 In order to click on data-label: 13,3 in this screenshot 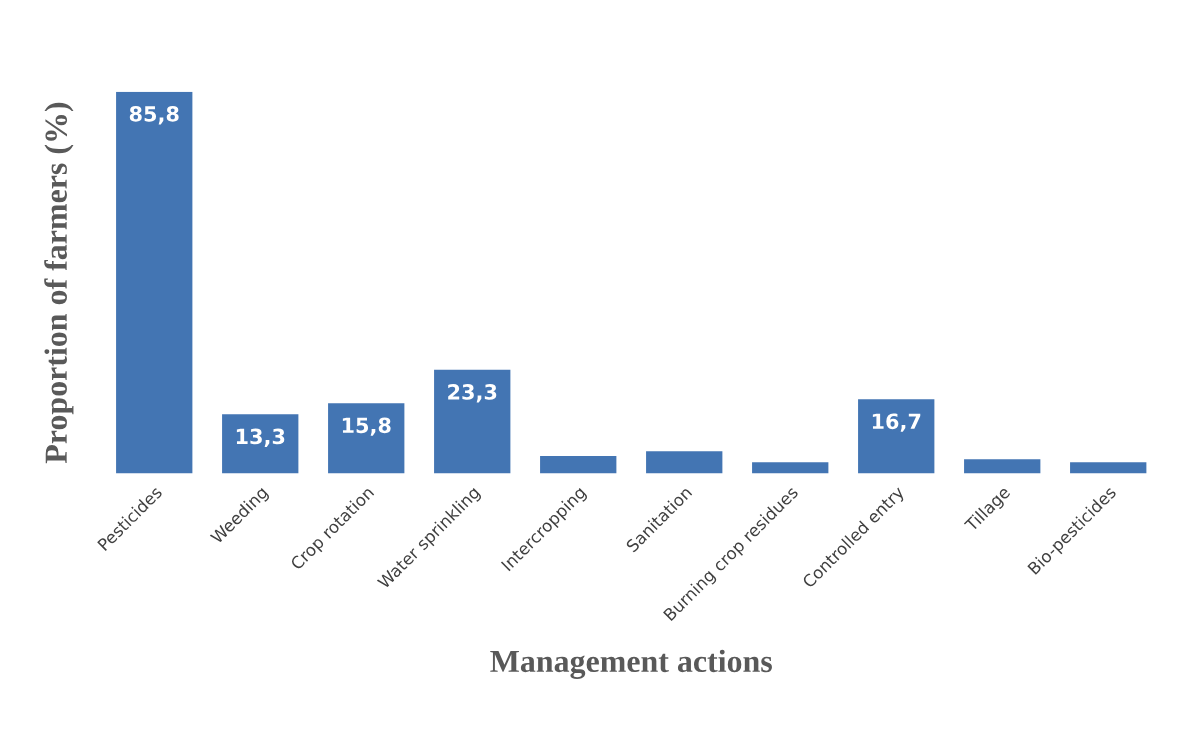, I will do `click(260, 437)`.